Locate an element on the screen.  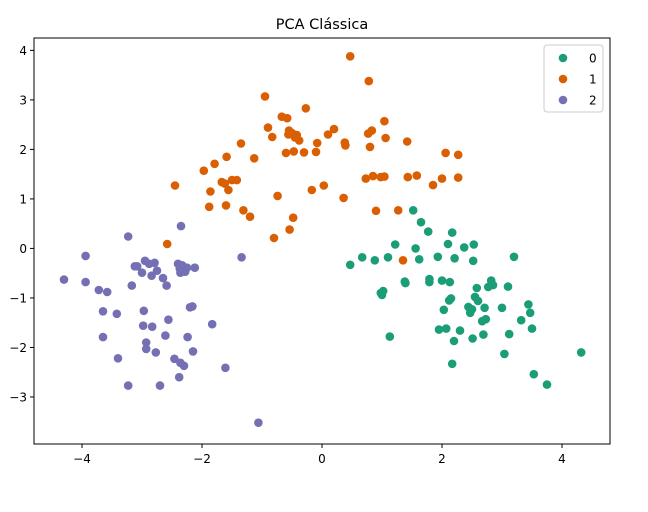
x-tick-label: −4 is located at coordinates (82, 459).